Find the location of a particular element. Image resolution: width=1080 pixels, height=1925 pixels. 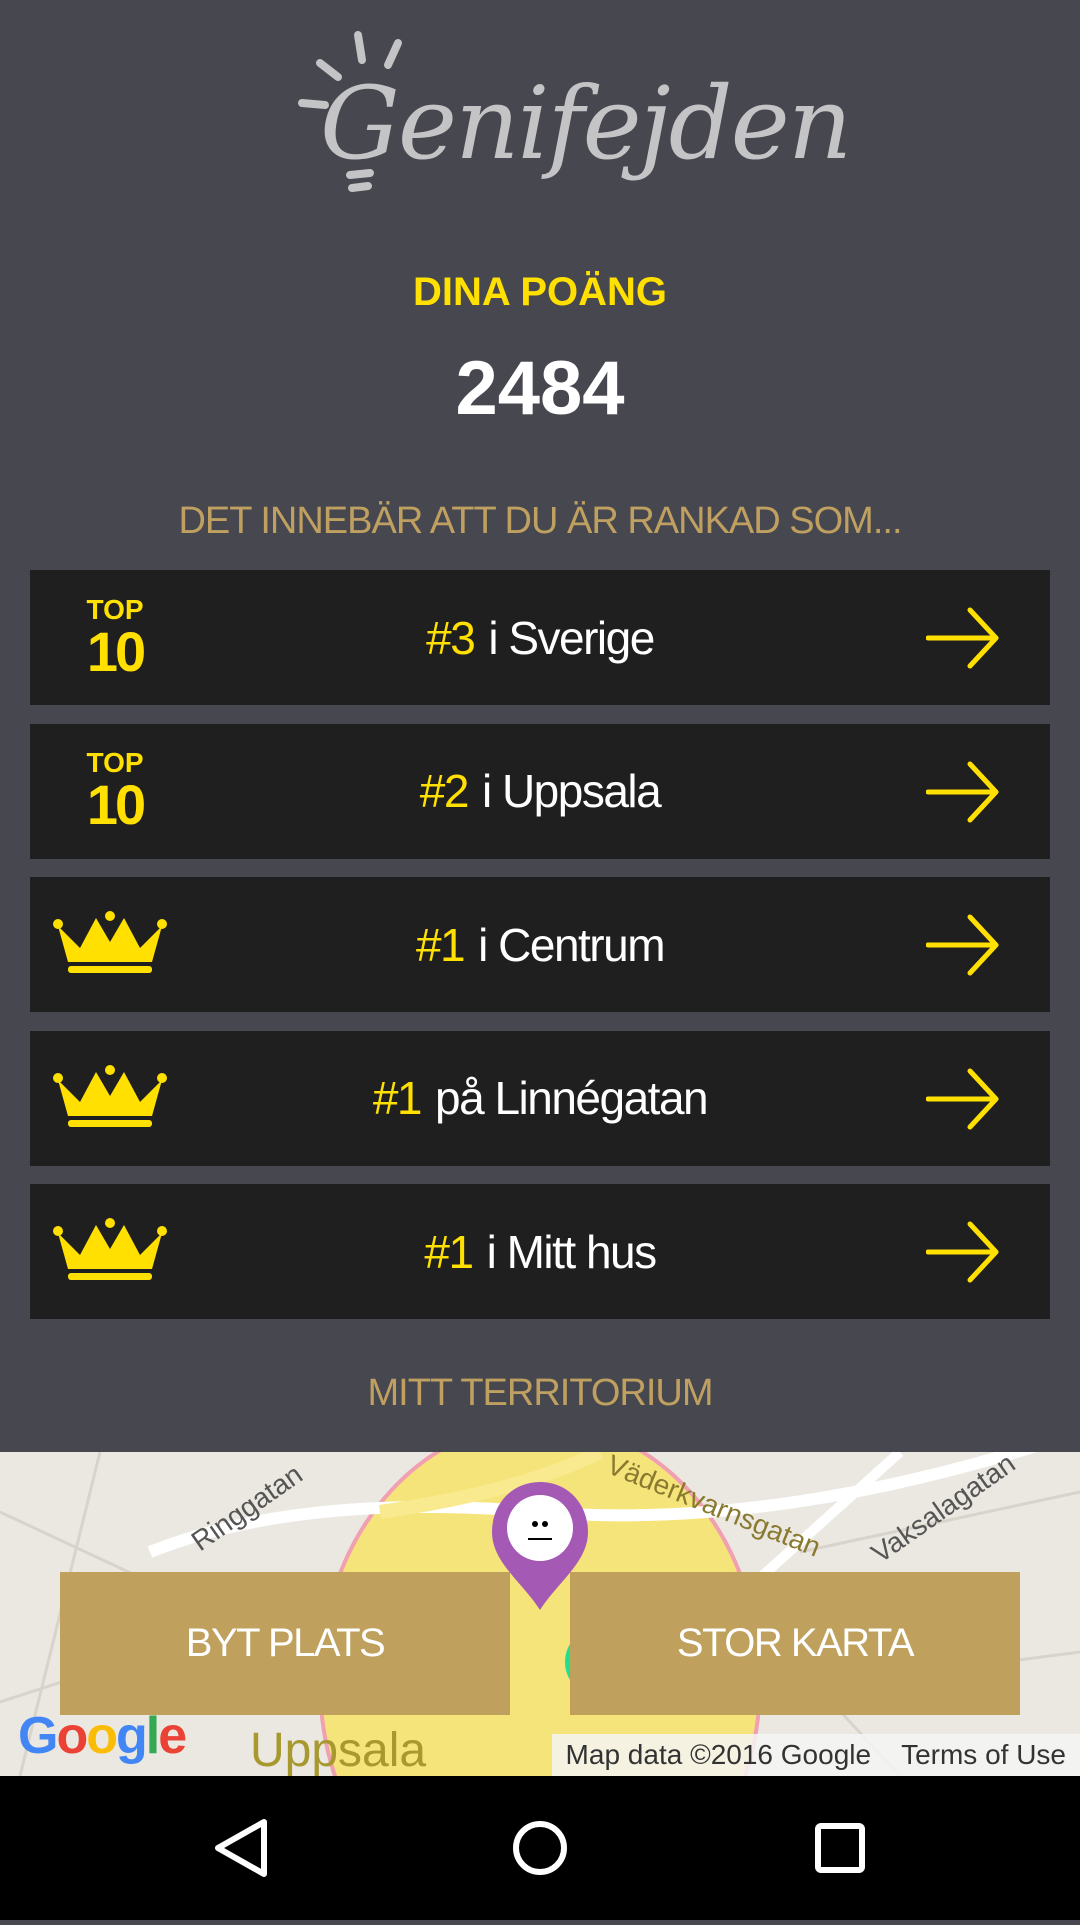

points-value: 2484 is located at coordinates (540, 388).